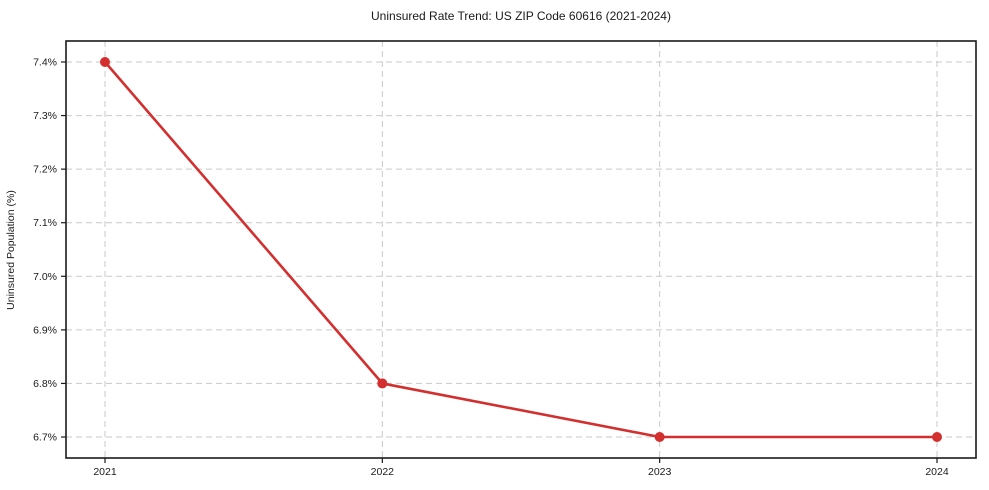 Image resolution: width=989 pixels, height=490 pixels. What do you see at coordinates (45, 63) in the screenshot?
I see `y-tick-label: 7.4%` at bounding box center [45, 63].